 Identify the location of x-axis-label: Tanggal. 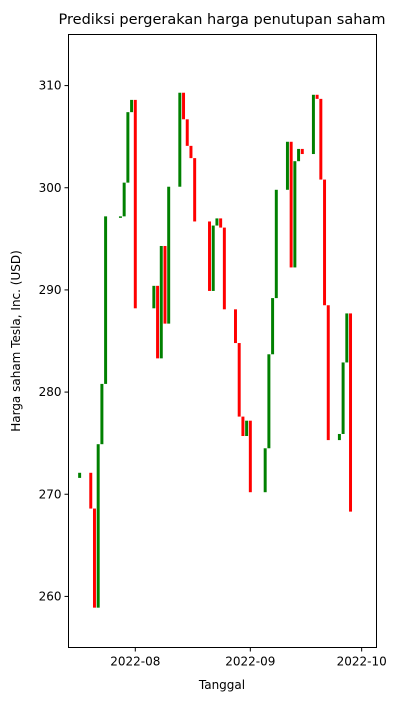
(221, 685).